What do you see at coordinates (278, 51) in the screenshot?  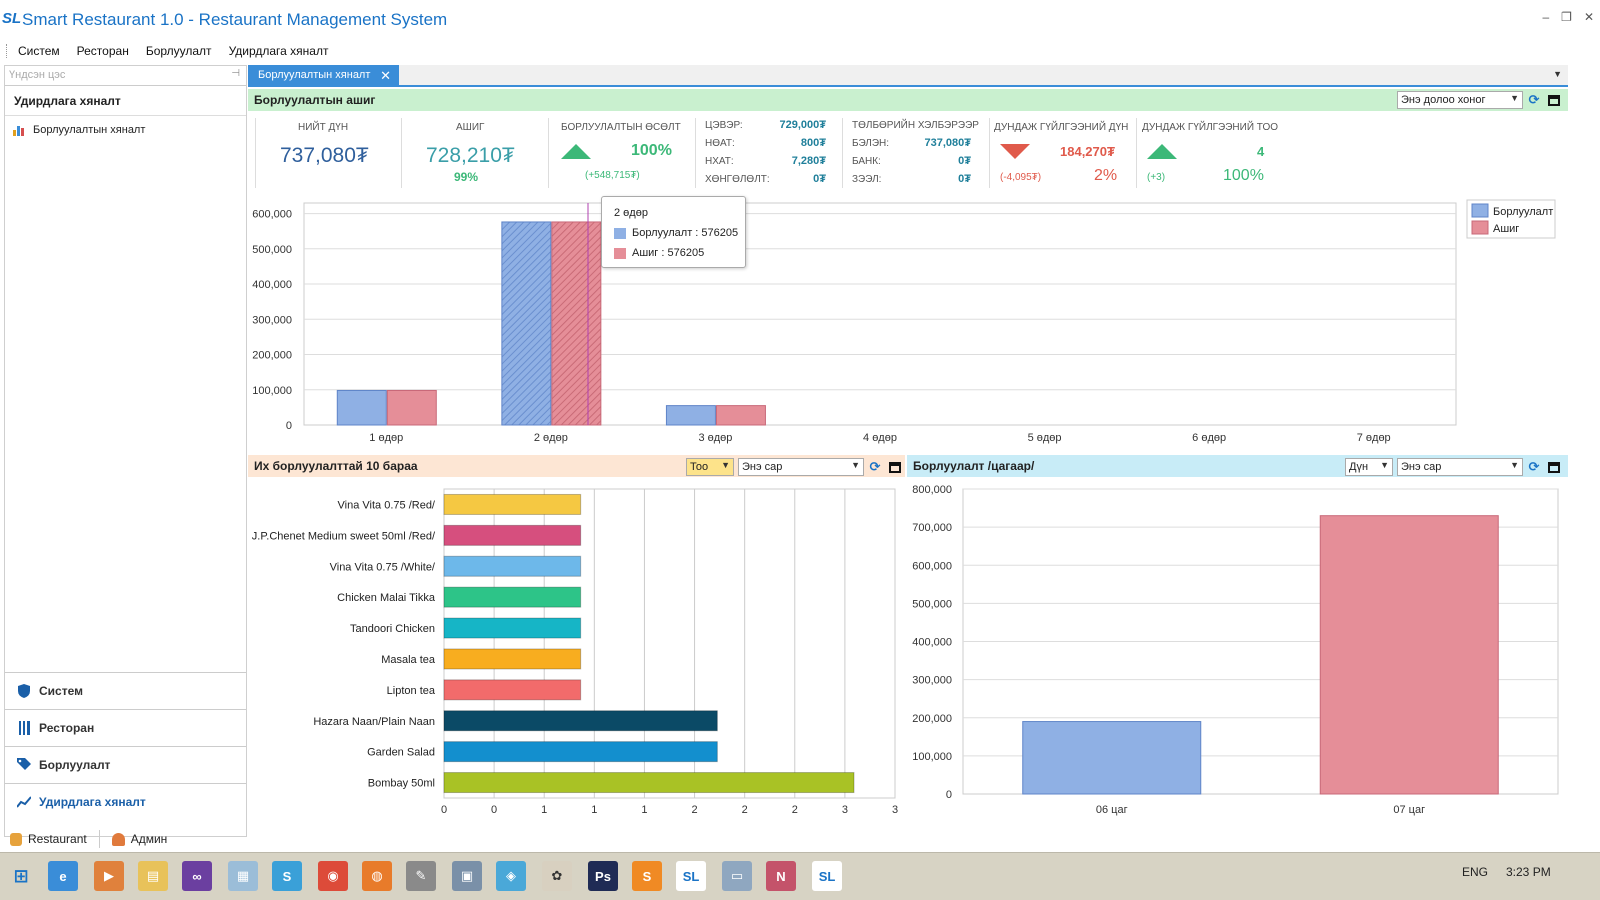 I see `menu-management: Удирдлага хяналт` at bounding box center [278, 51].